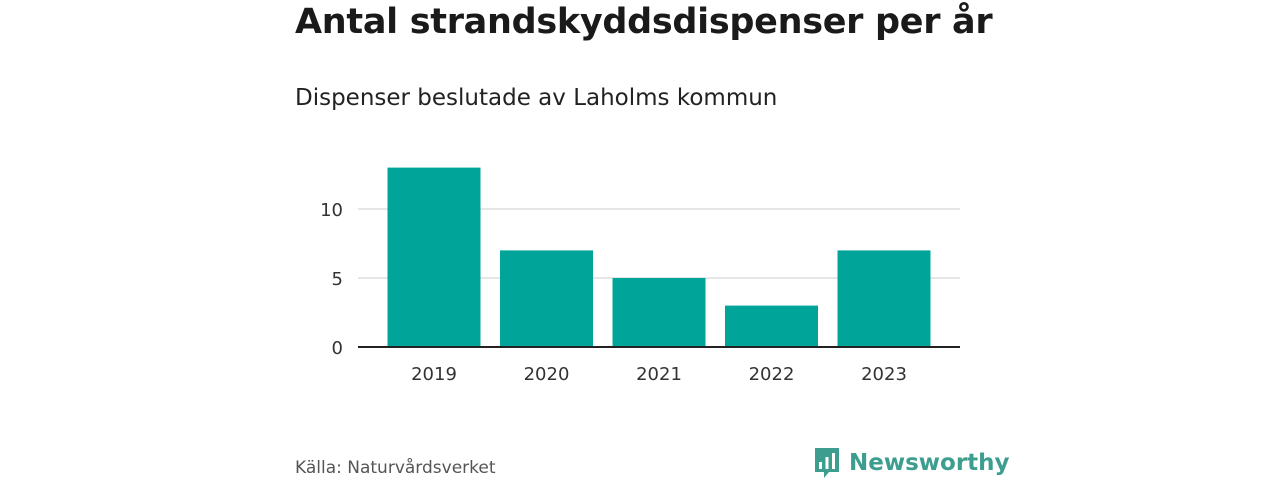  Describe the element at coordinates (434, 257) in the screenshot. I see `bar-2019` at that location.